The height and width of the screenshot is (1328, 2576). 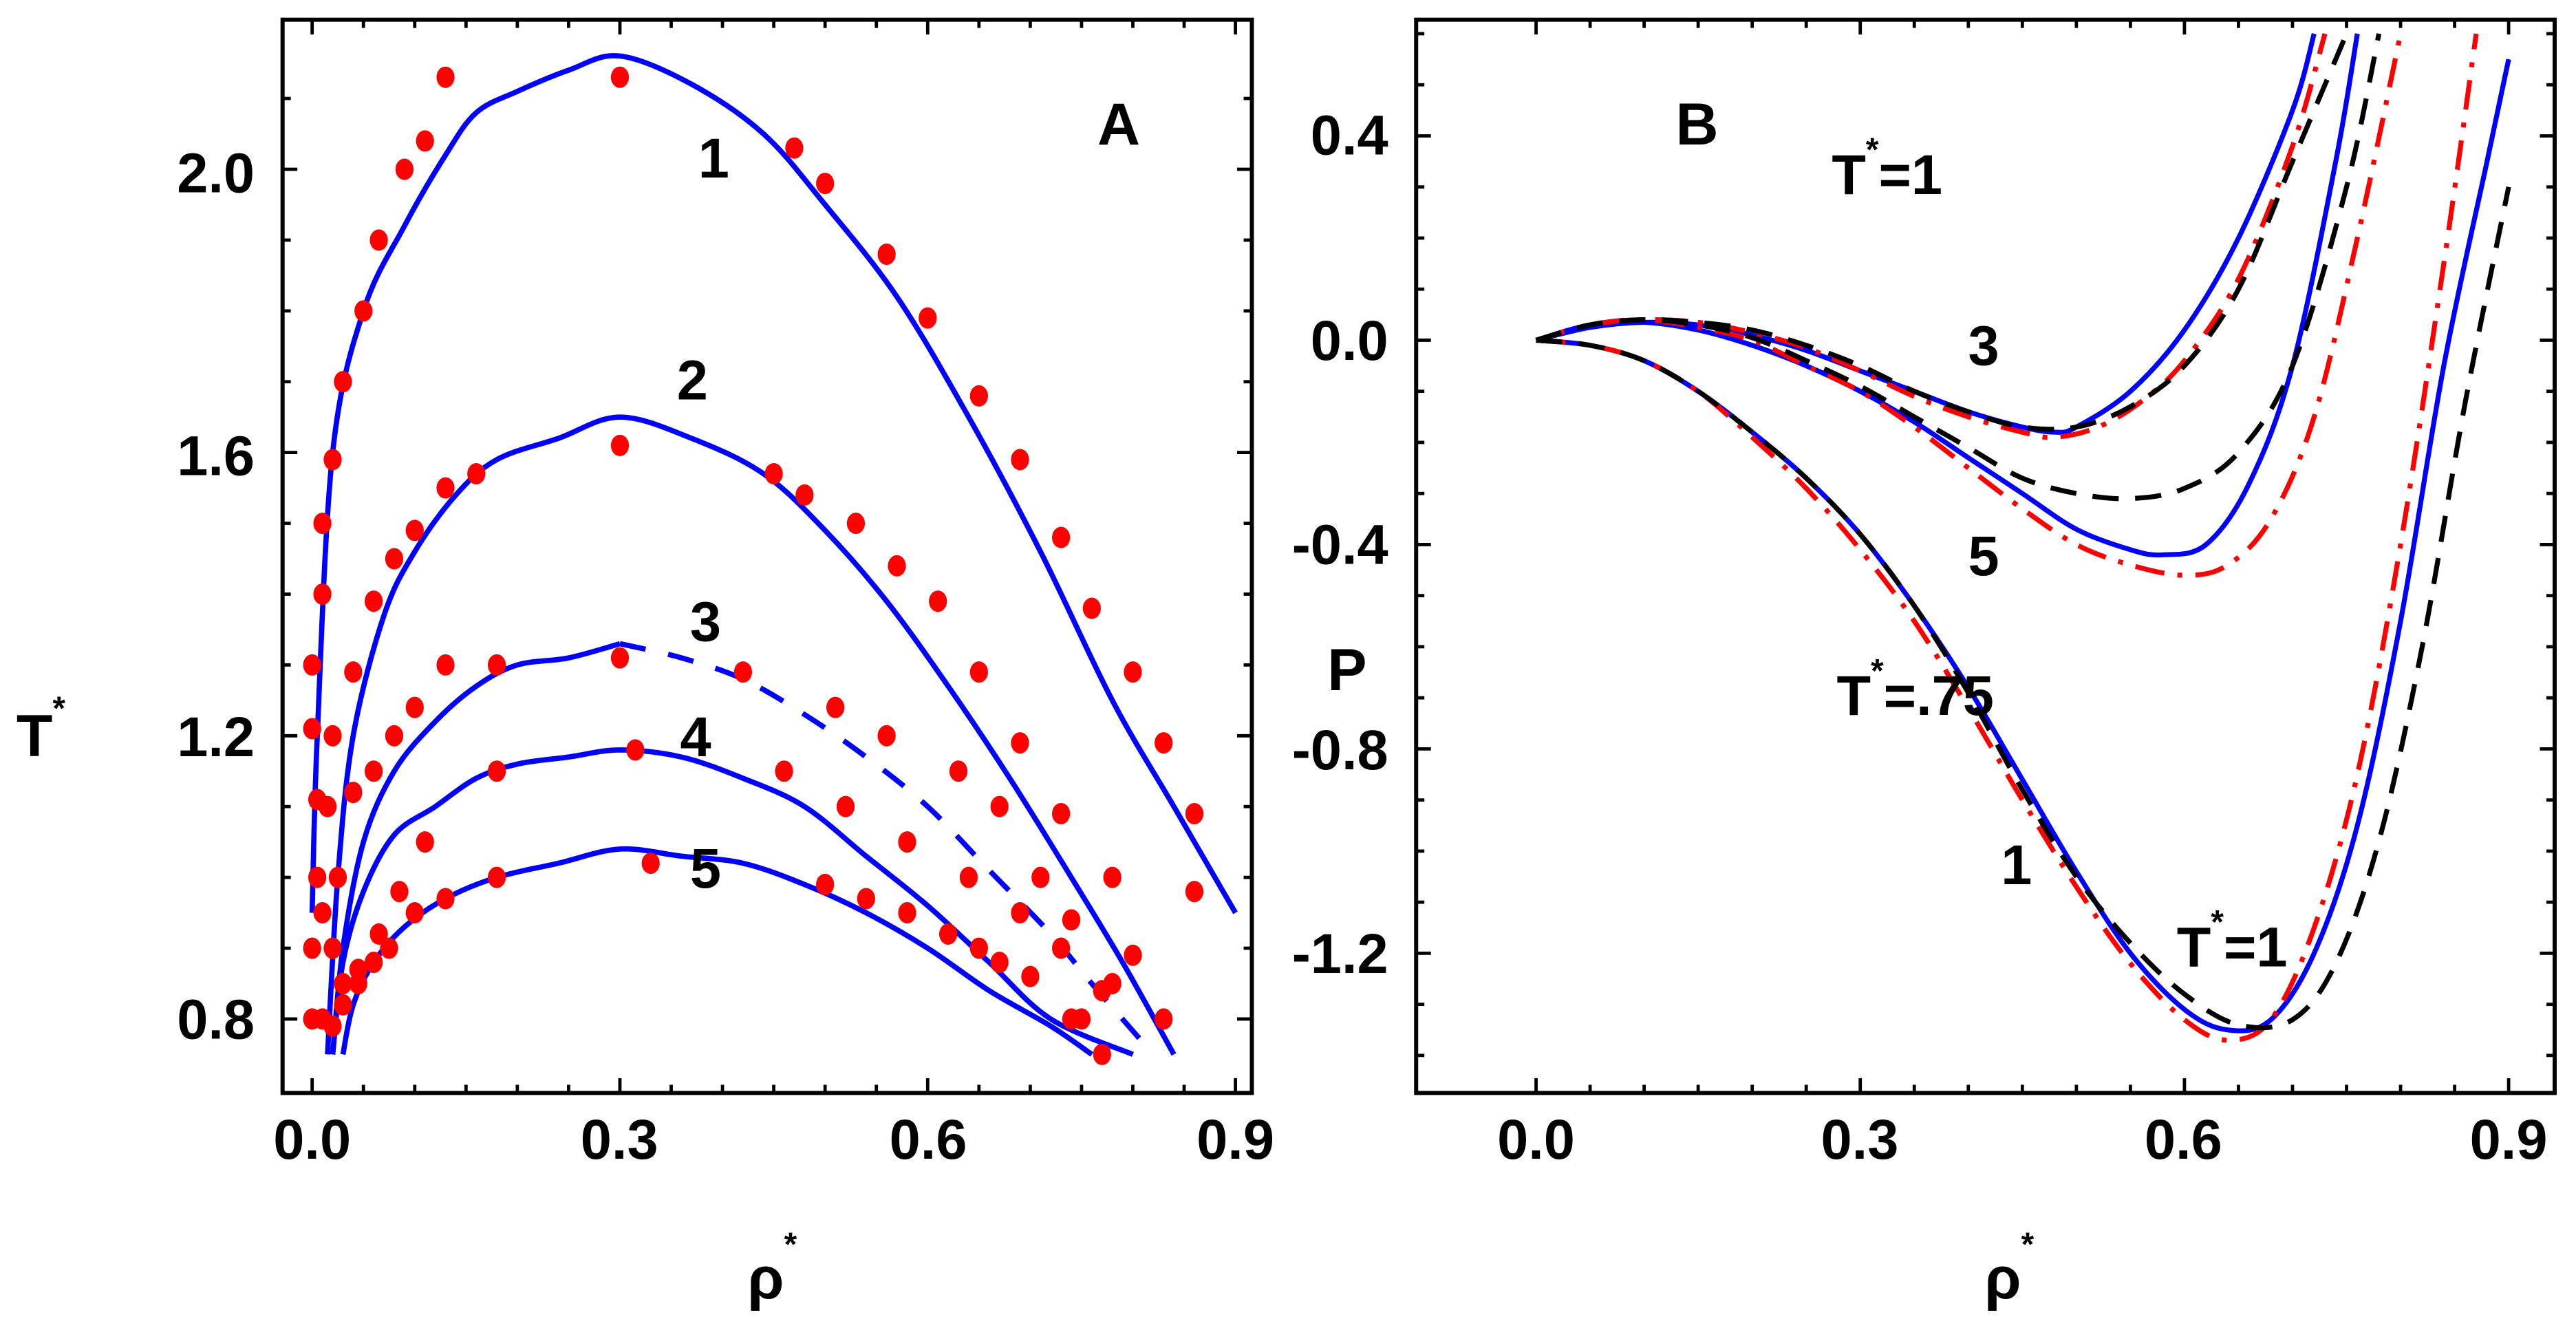 What do you see at coordinates (705, 869) in the screenshot?
I see `curve-label-5: 5` at bounding box center [705, 869].